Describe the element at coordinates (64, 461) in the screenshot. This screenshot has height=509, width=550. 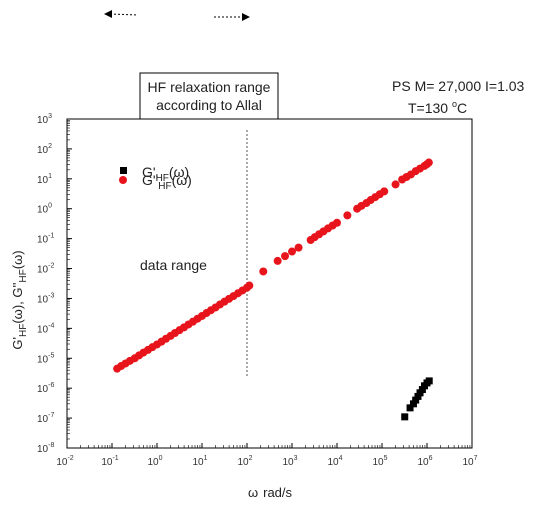
I see `x-tick-label: 10⁻²` at that location.